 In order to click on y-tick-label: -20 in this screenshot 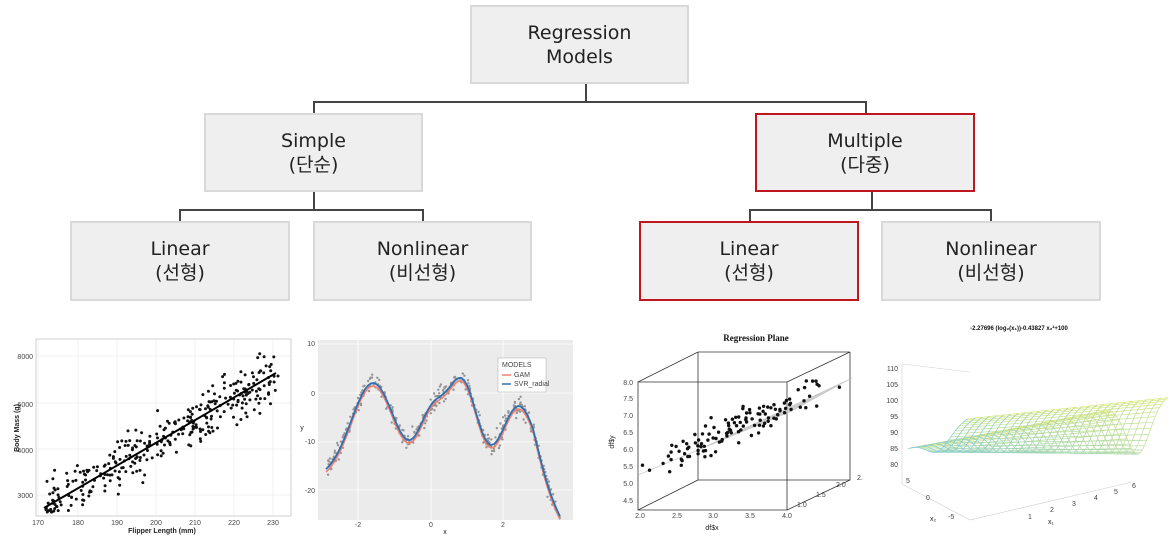, I will do `click(310, 491)`.